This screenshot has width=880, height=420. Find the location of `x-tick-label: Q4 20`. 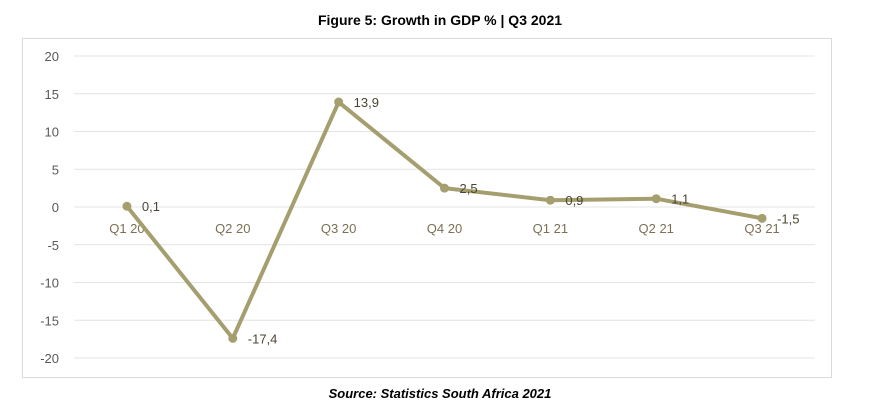

x-tick-label: Q4 20 is located at coordinates (444, 228).